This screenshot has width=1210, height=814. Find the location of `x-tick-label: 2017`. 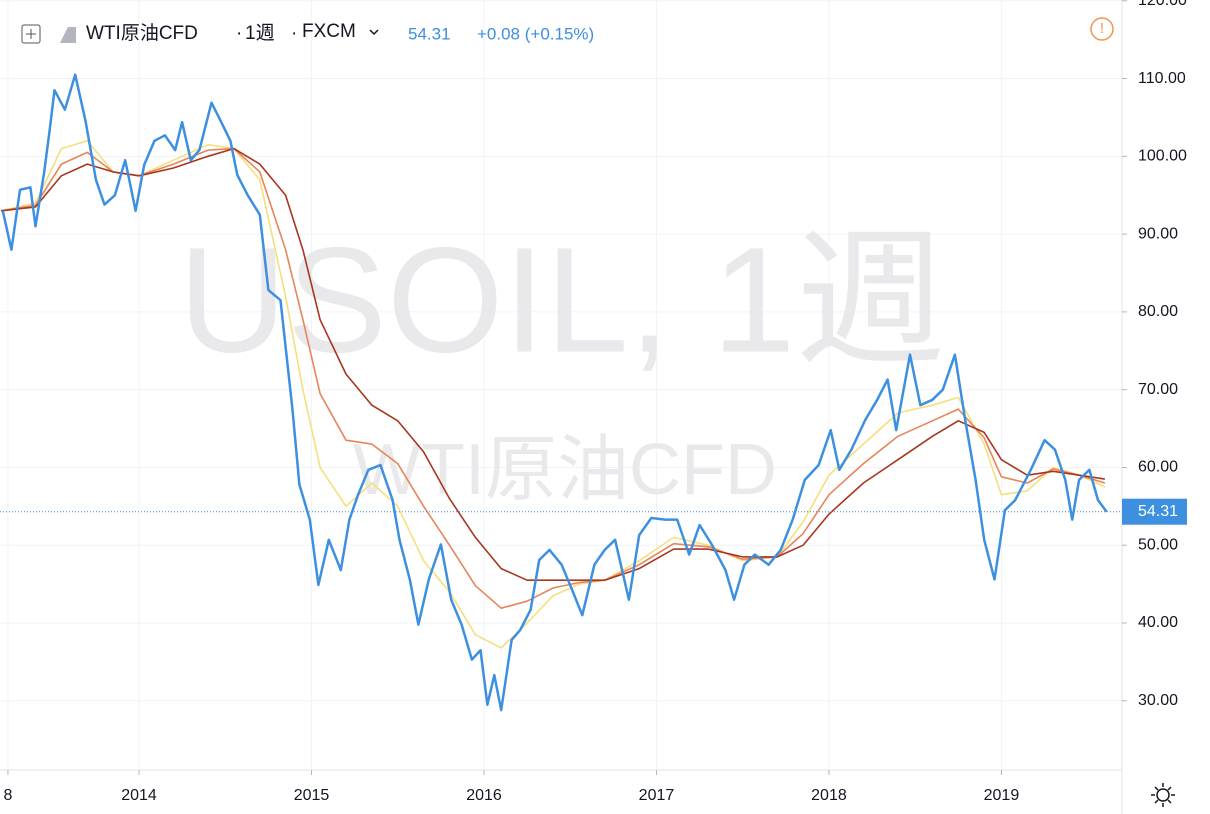

x-tick-label: 2017 is located at coordinates (657, 795).